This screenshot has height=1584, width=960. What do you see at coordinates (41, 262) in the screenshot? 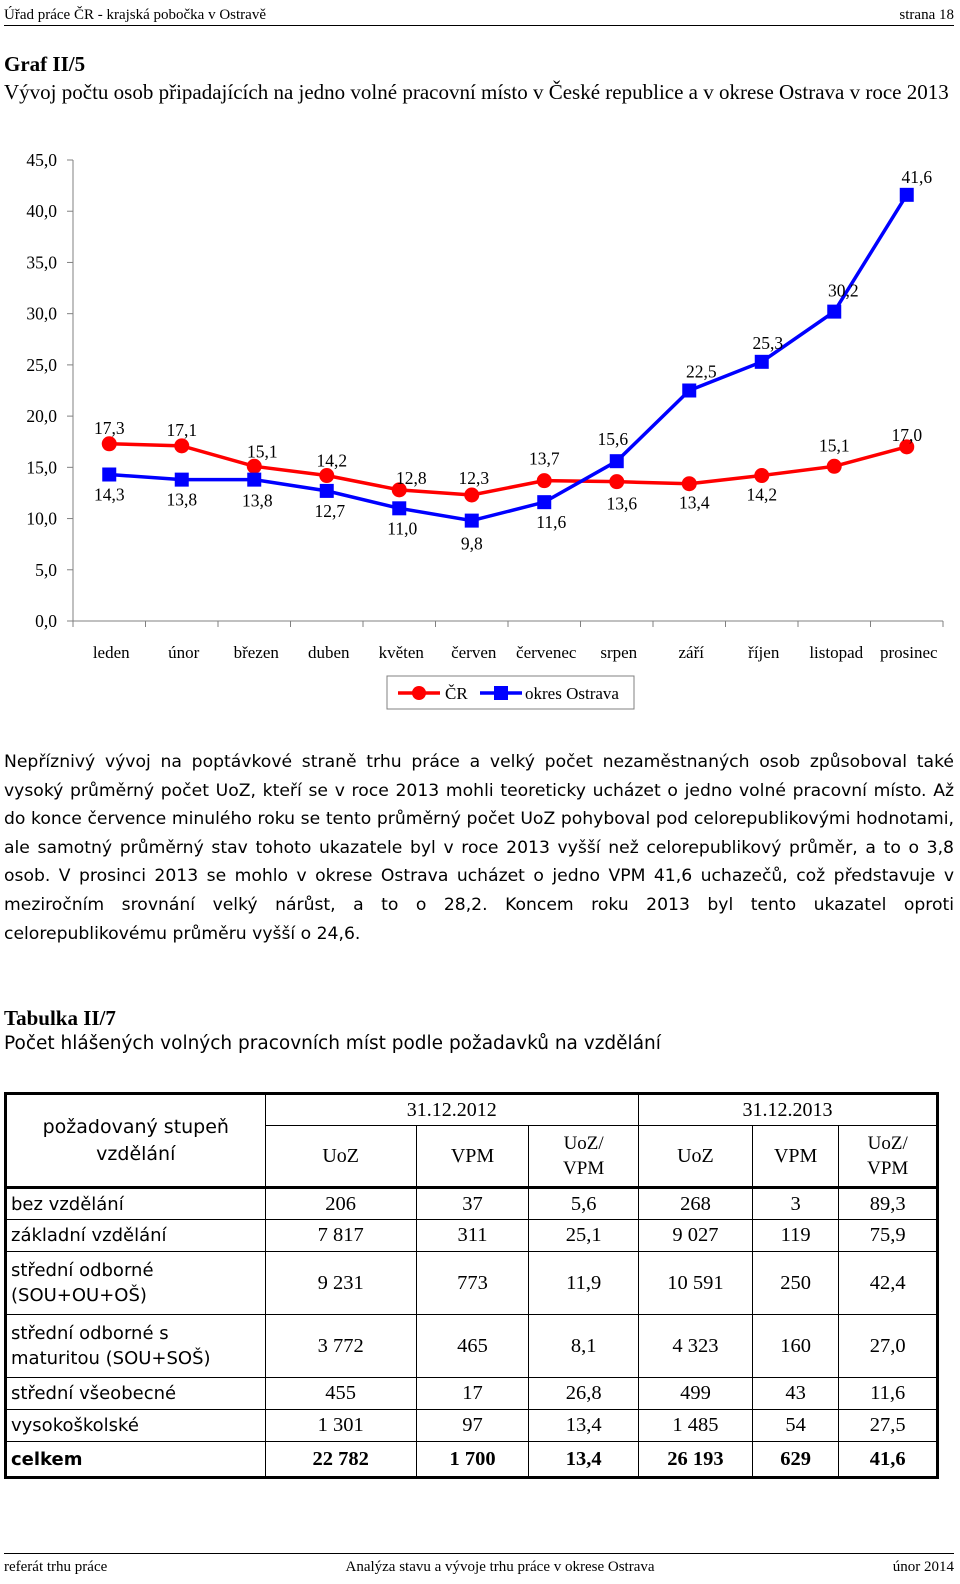
I see `y-tick-label: 35,0` at bounding box center [41, 262].